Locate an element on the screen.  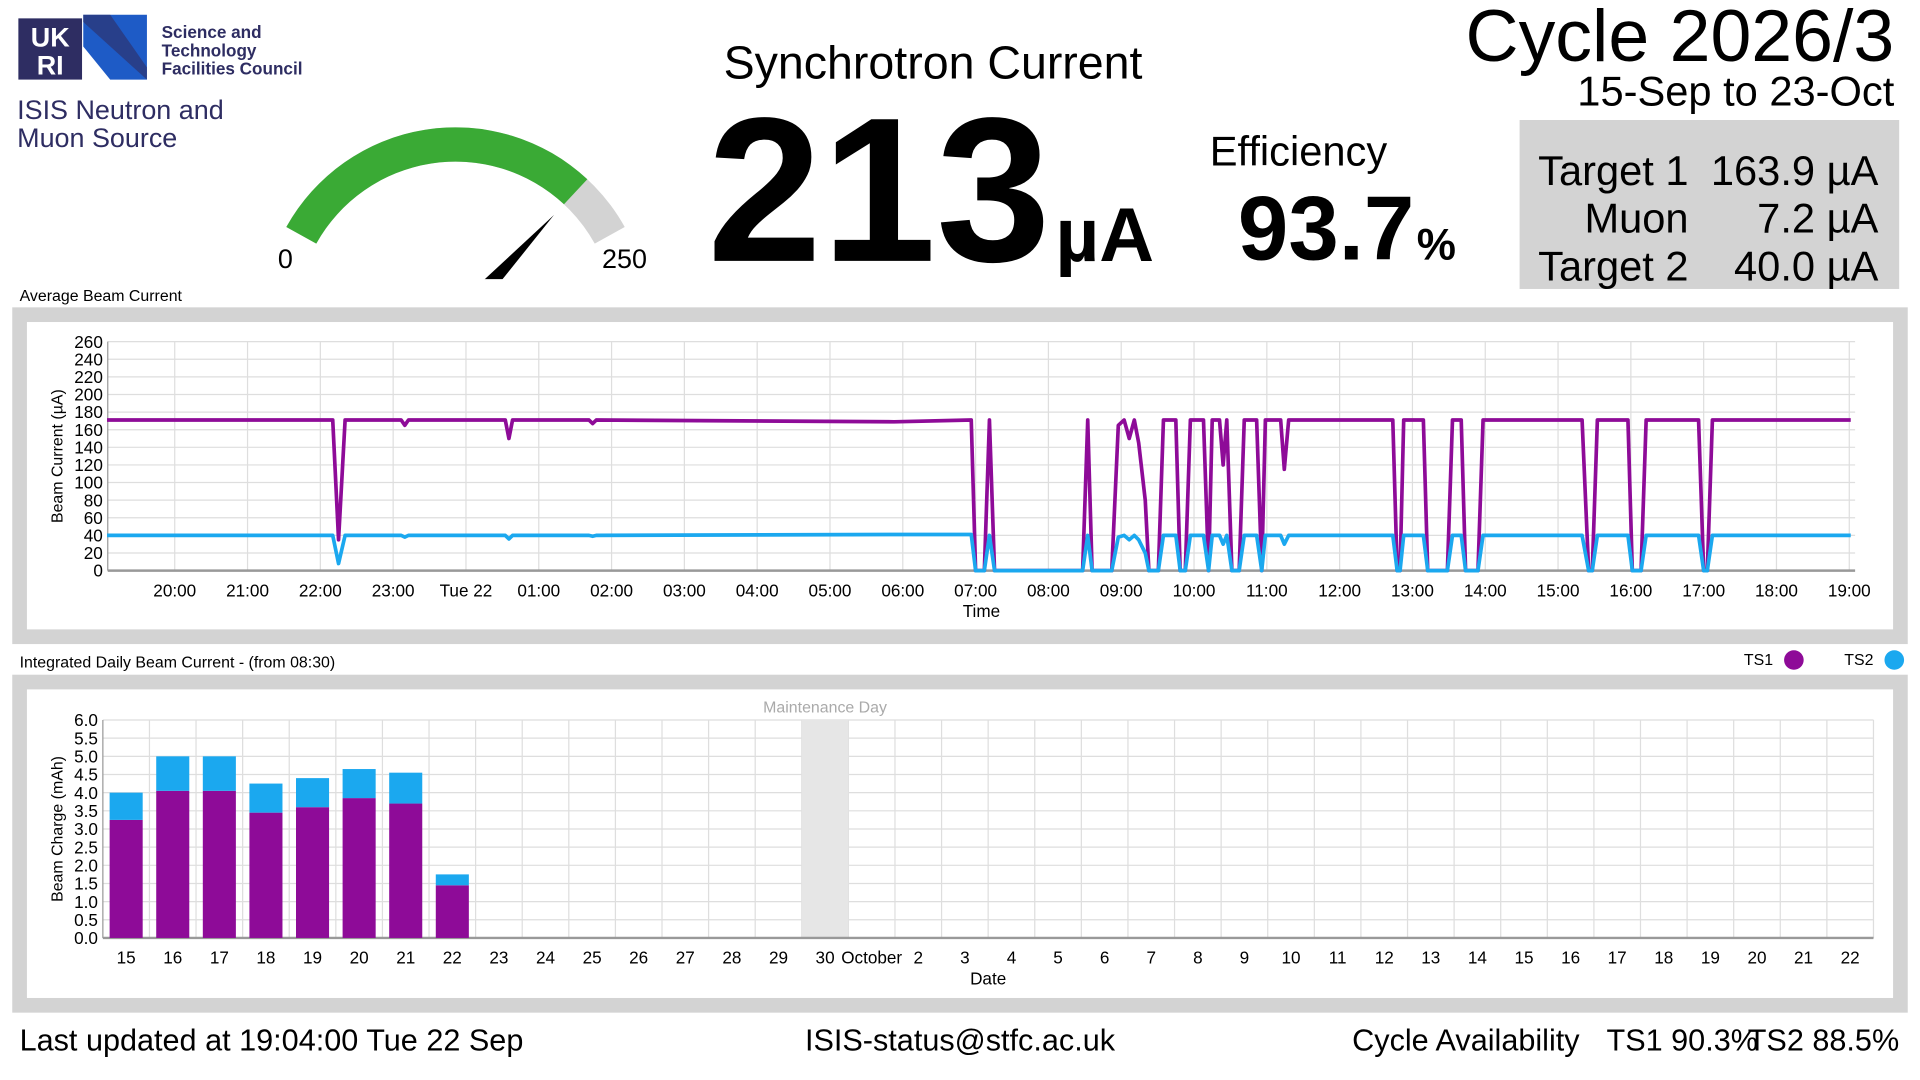
cycle-dates: 15-Sep to 23-Oct is located at coordinates (1735, 90).